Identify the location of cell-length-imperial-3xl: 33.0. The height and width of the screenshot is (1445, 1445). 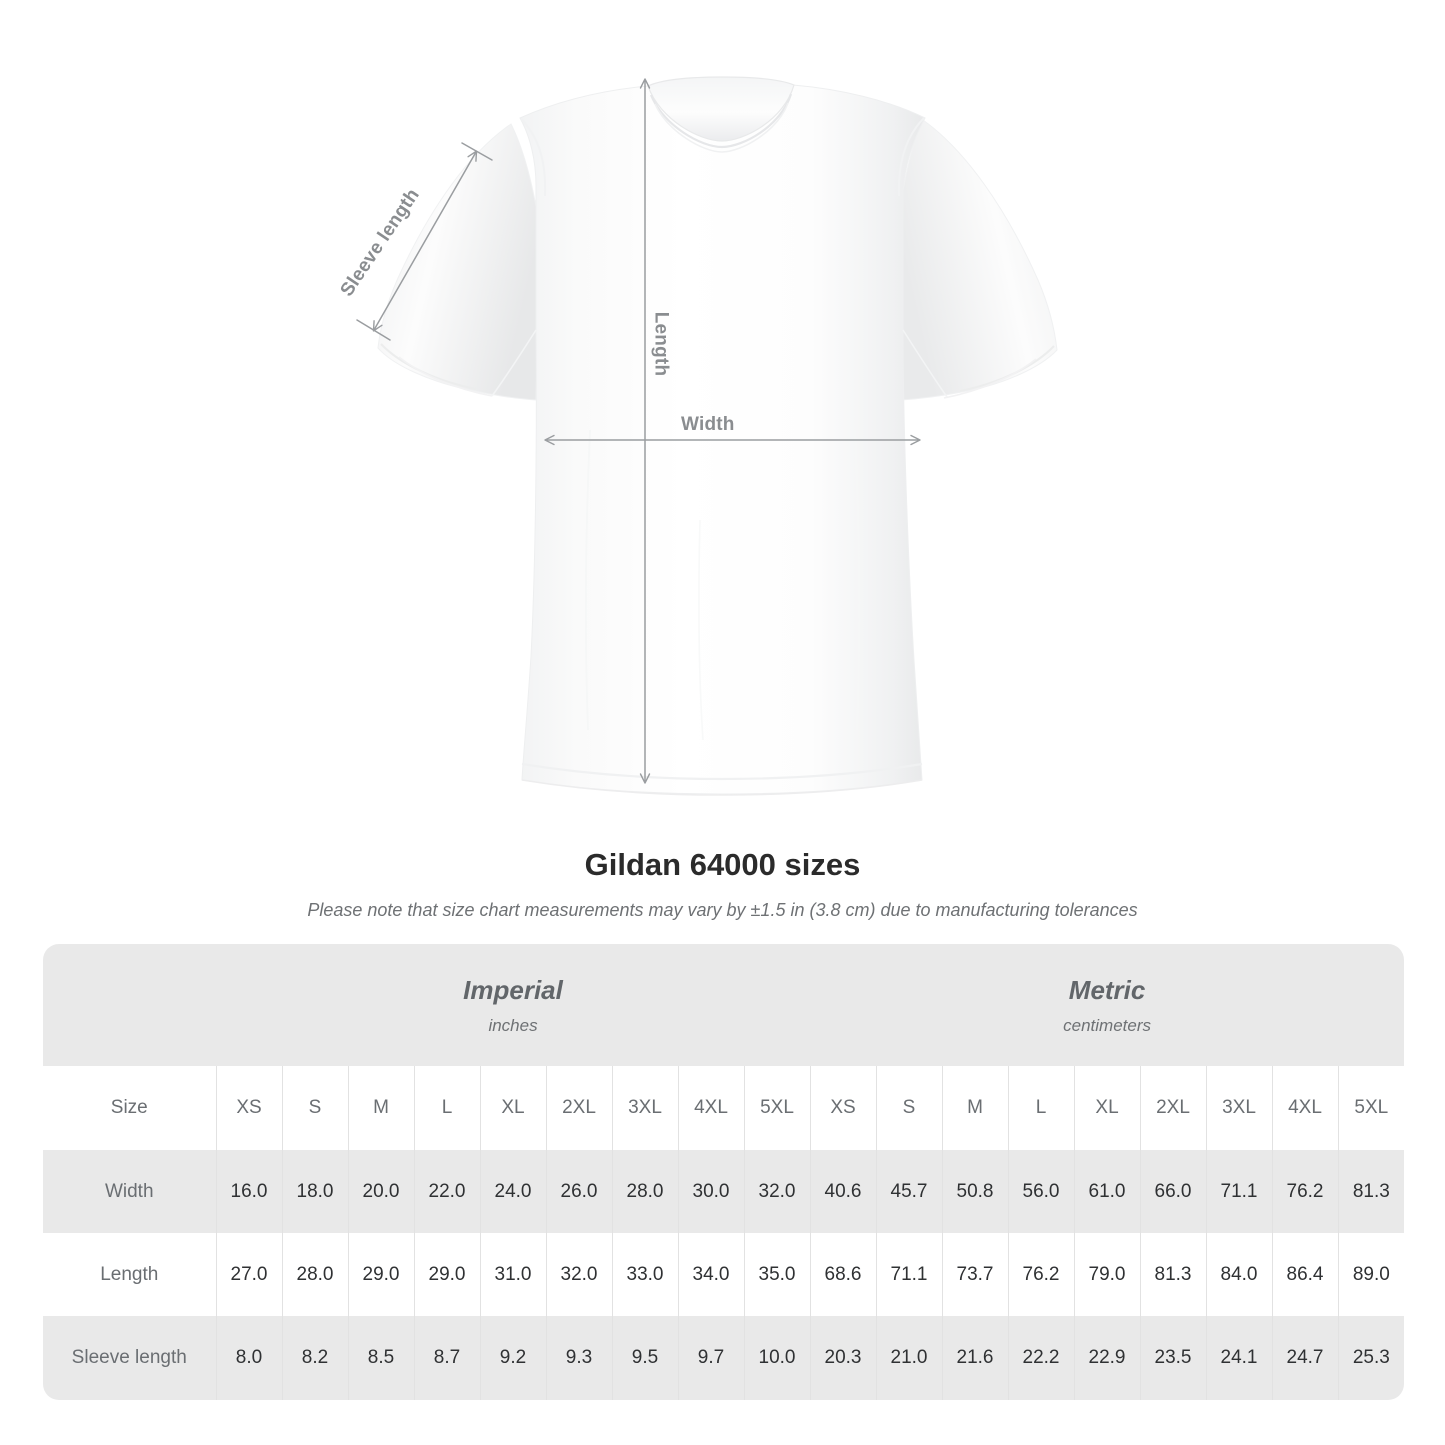
(644, 1274).